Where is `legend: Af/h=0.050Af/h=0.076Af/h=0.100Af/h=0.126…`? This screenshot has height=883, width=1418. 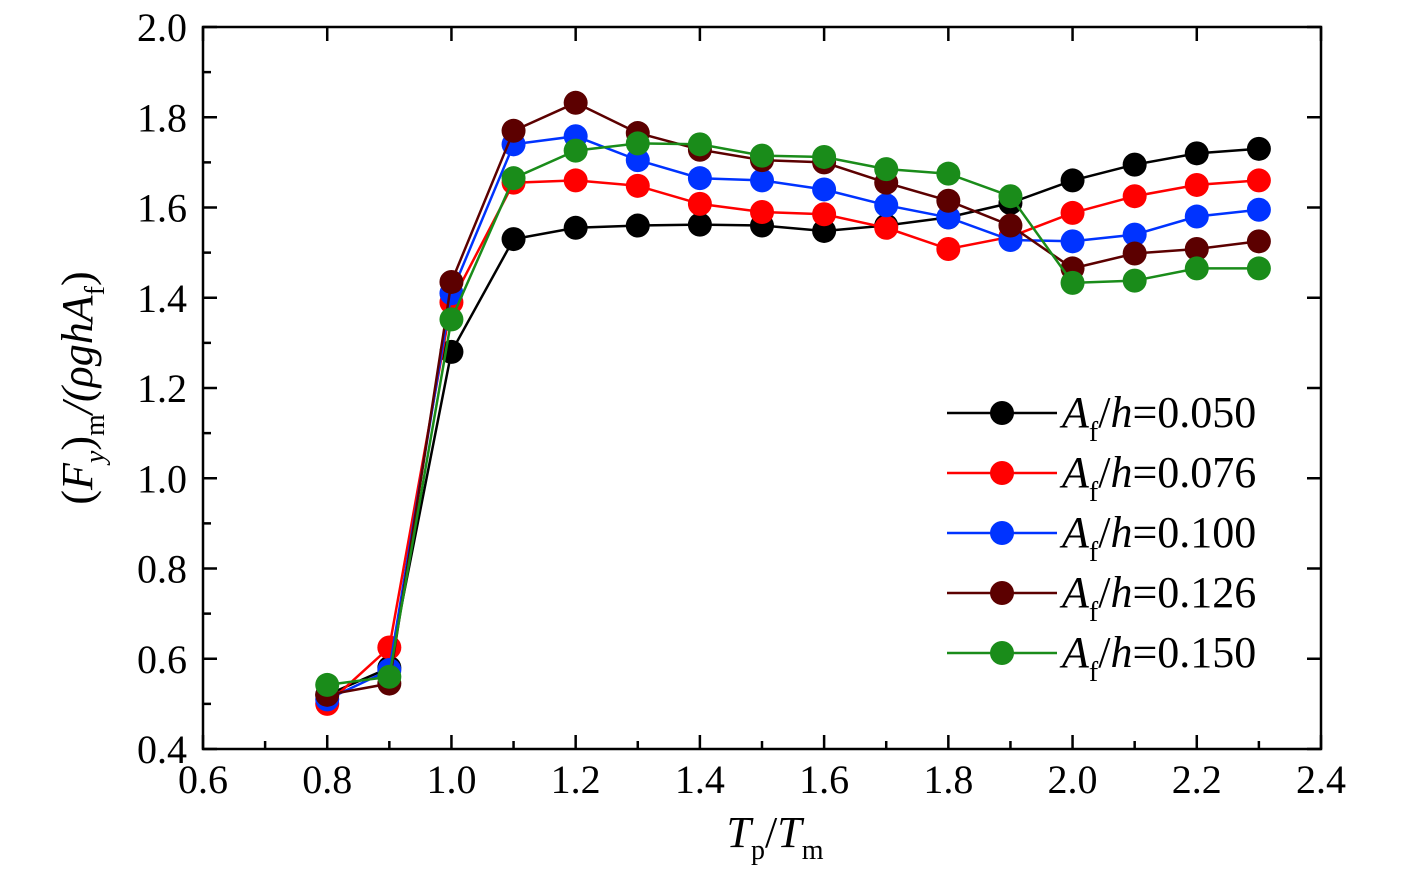
legend: Af/h=0.050Af/h=0.076Af/h=0.100Af/h=0.126… is located at coordinates (1101, 538).